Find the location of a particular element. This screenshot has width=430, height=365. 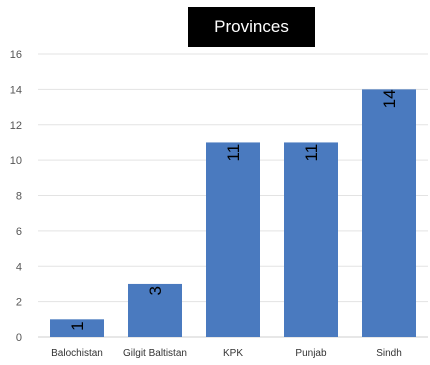

data-label-kpk: 11 is located at coordinates (233, 153).